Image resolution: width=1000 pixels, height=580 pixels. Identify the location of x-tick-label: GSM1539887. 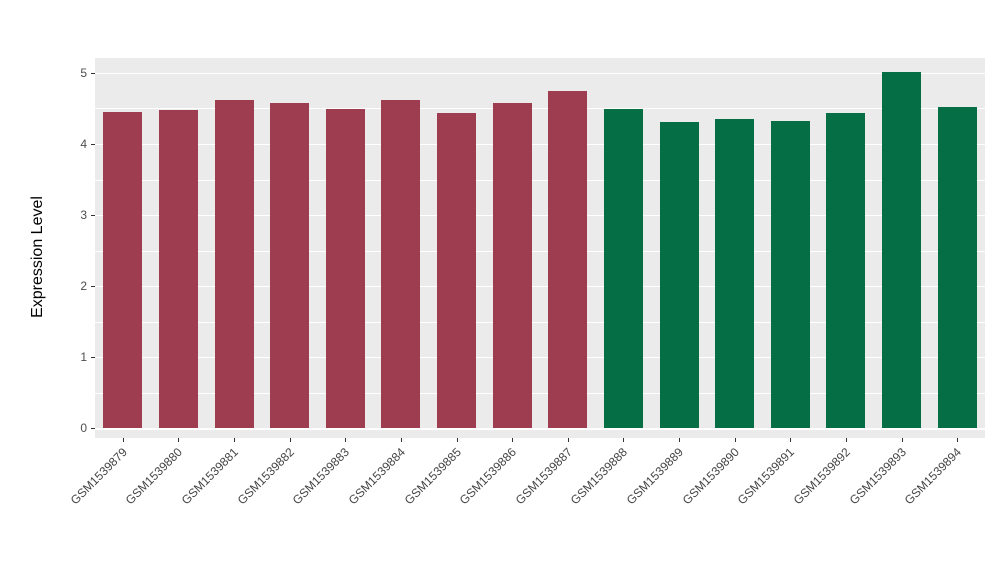
(543, 476).